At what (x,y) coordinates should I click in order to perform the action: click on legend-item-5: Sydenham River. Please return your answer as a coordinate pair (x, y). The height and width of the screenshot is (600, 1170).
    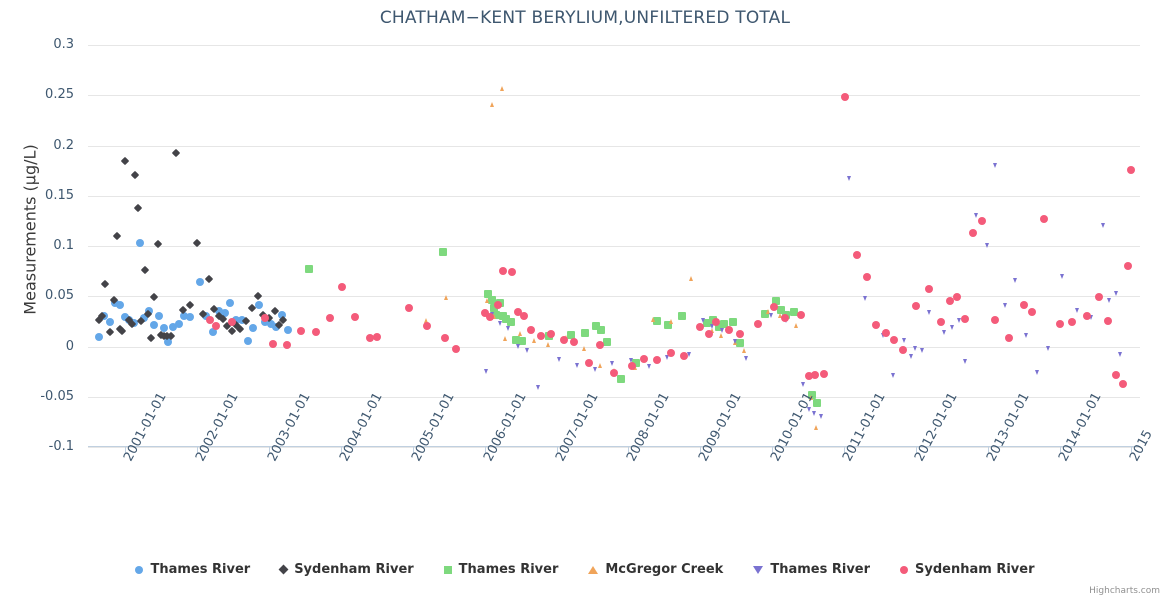
    Looking at the image, I should click on (967, 569).